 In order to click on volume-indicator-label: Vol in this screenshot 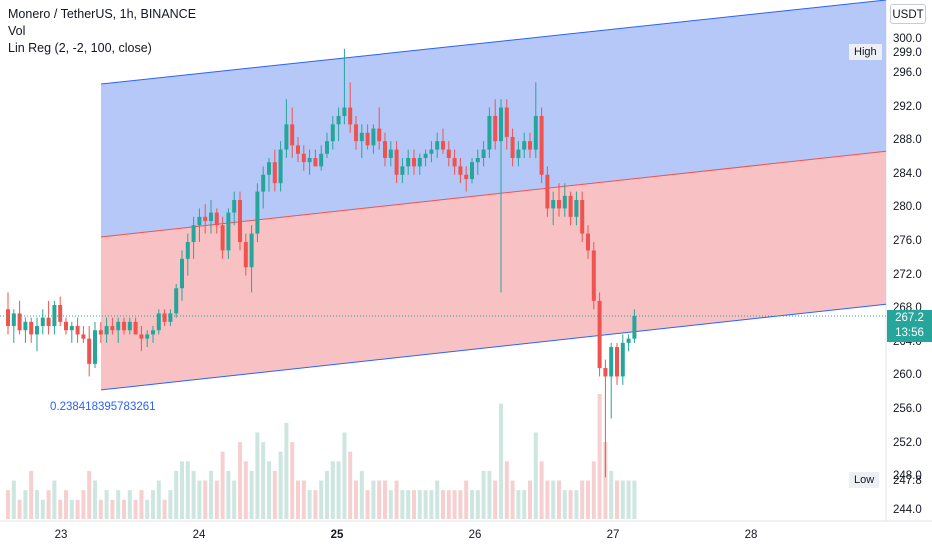, I will do `click(17, 31)`.